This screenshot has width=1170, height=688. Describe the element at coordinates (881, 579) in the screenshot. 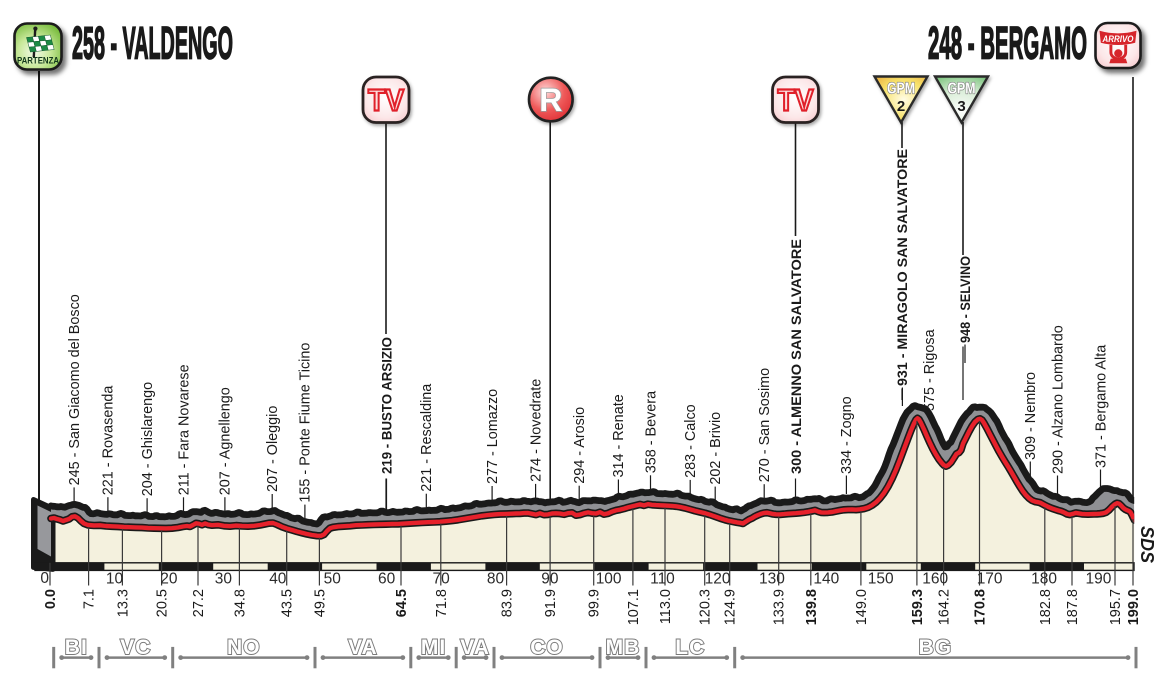

I see `svg-text: 150` at that location.